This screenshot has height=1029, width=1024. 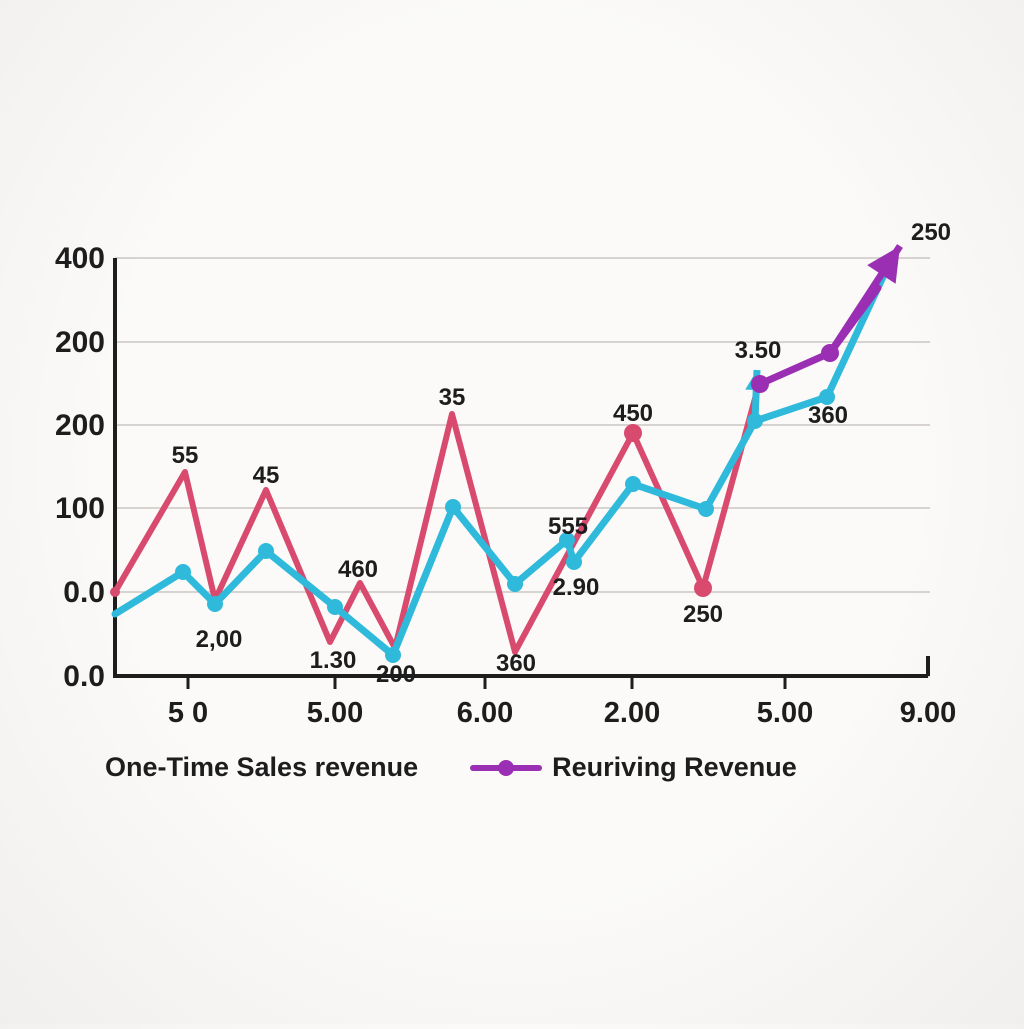 What do you see at coordinates (188, 713) in the screenshot?
I see `x-axis-tick-label: 5 0` at bounding box center [188, 713].